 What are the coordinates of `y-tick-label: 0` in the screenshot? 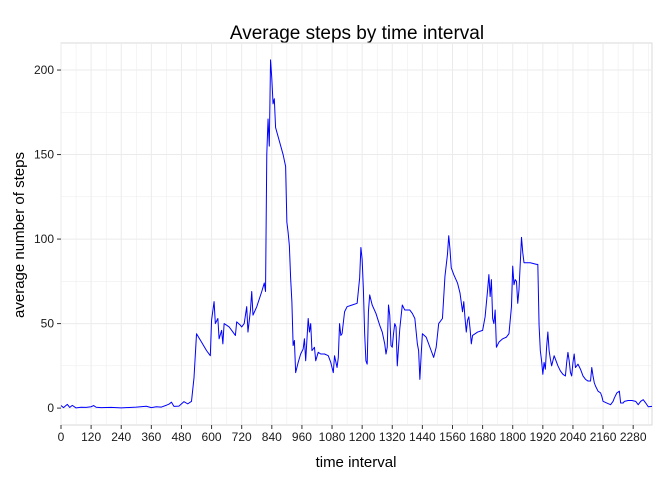 It's located at (50, 408).